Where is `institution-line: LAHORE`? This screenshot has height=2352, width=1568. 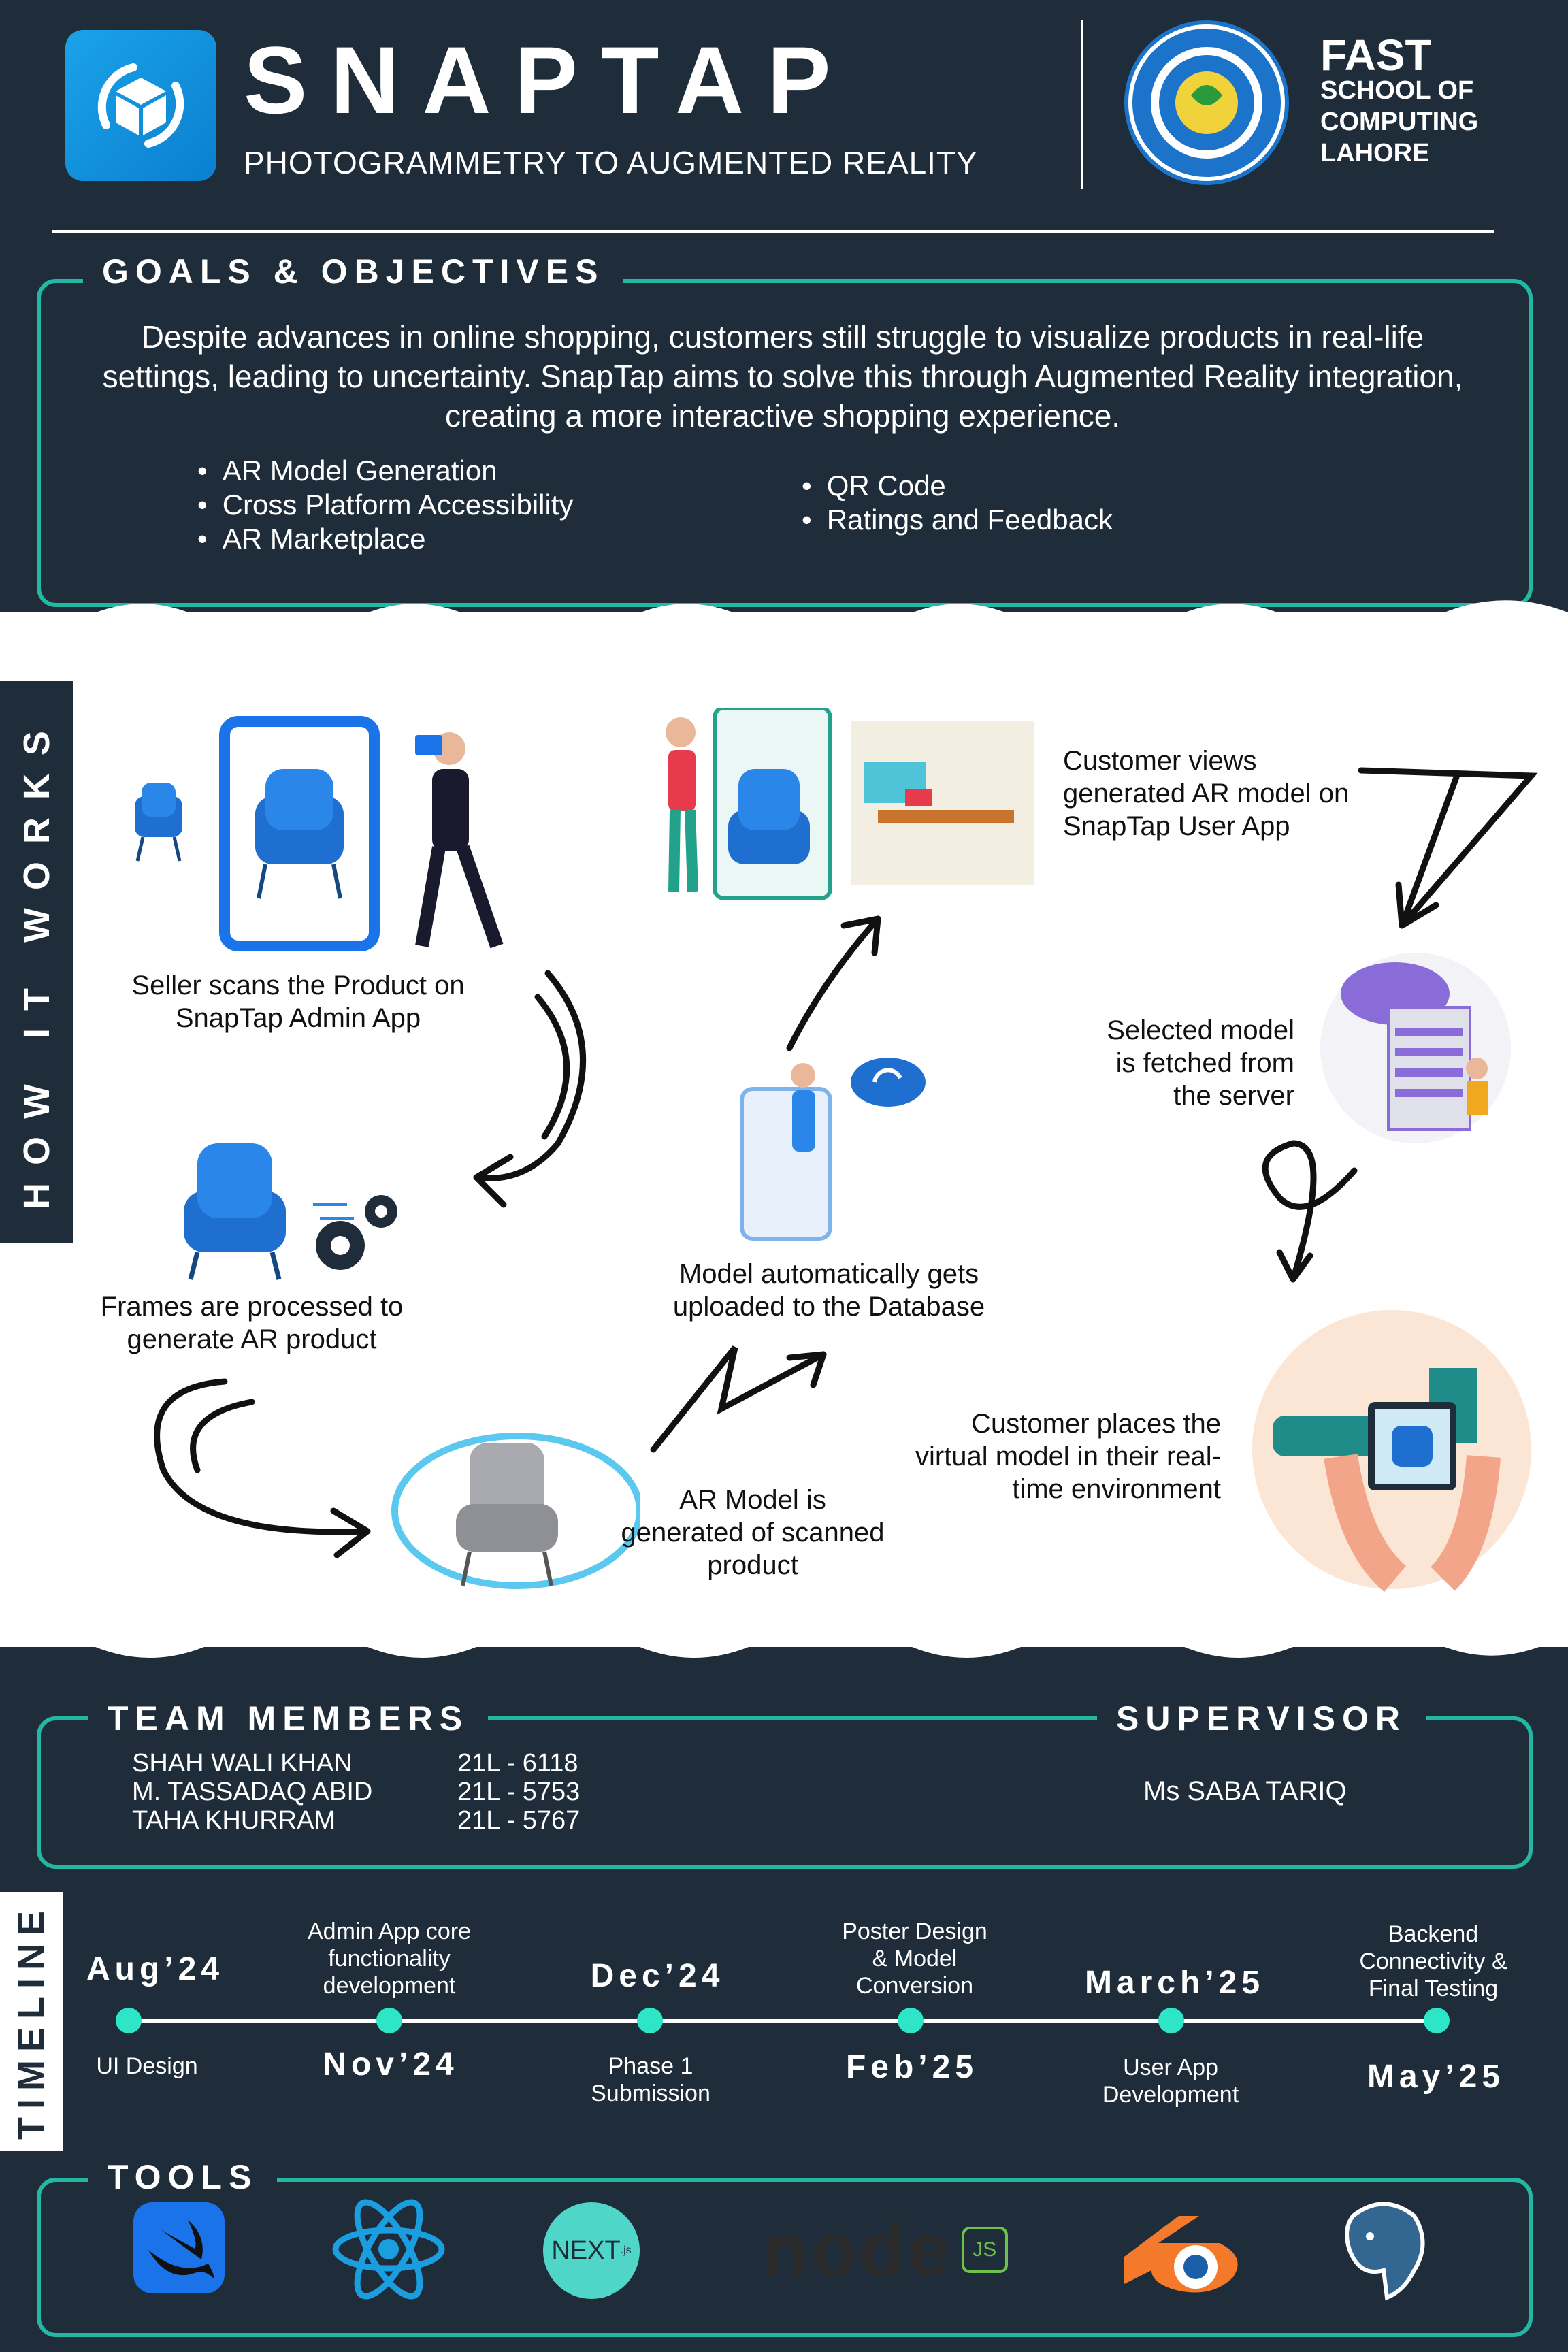
institution-line: LAHORE is located at coordinates (1375, 153).